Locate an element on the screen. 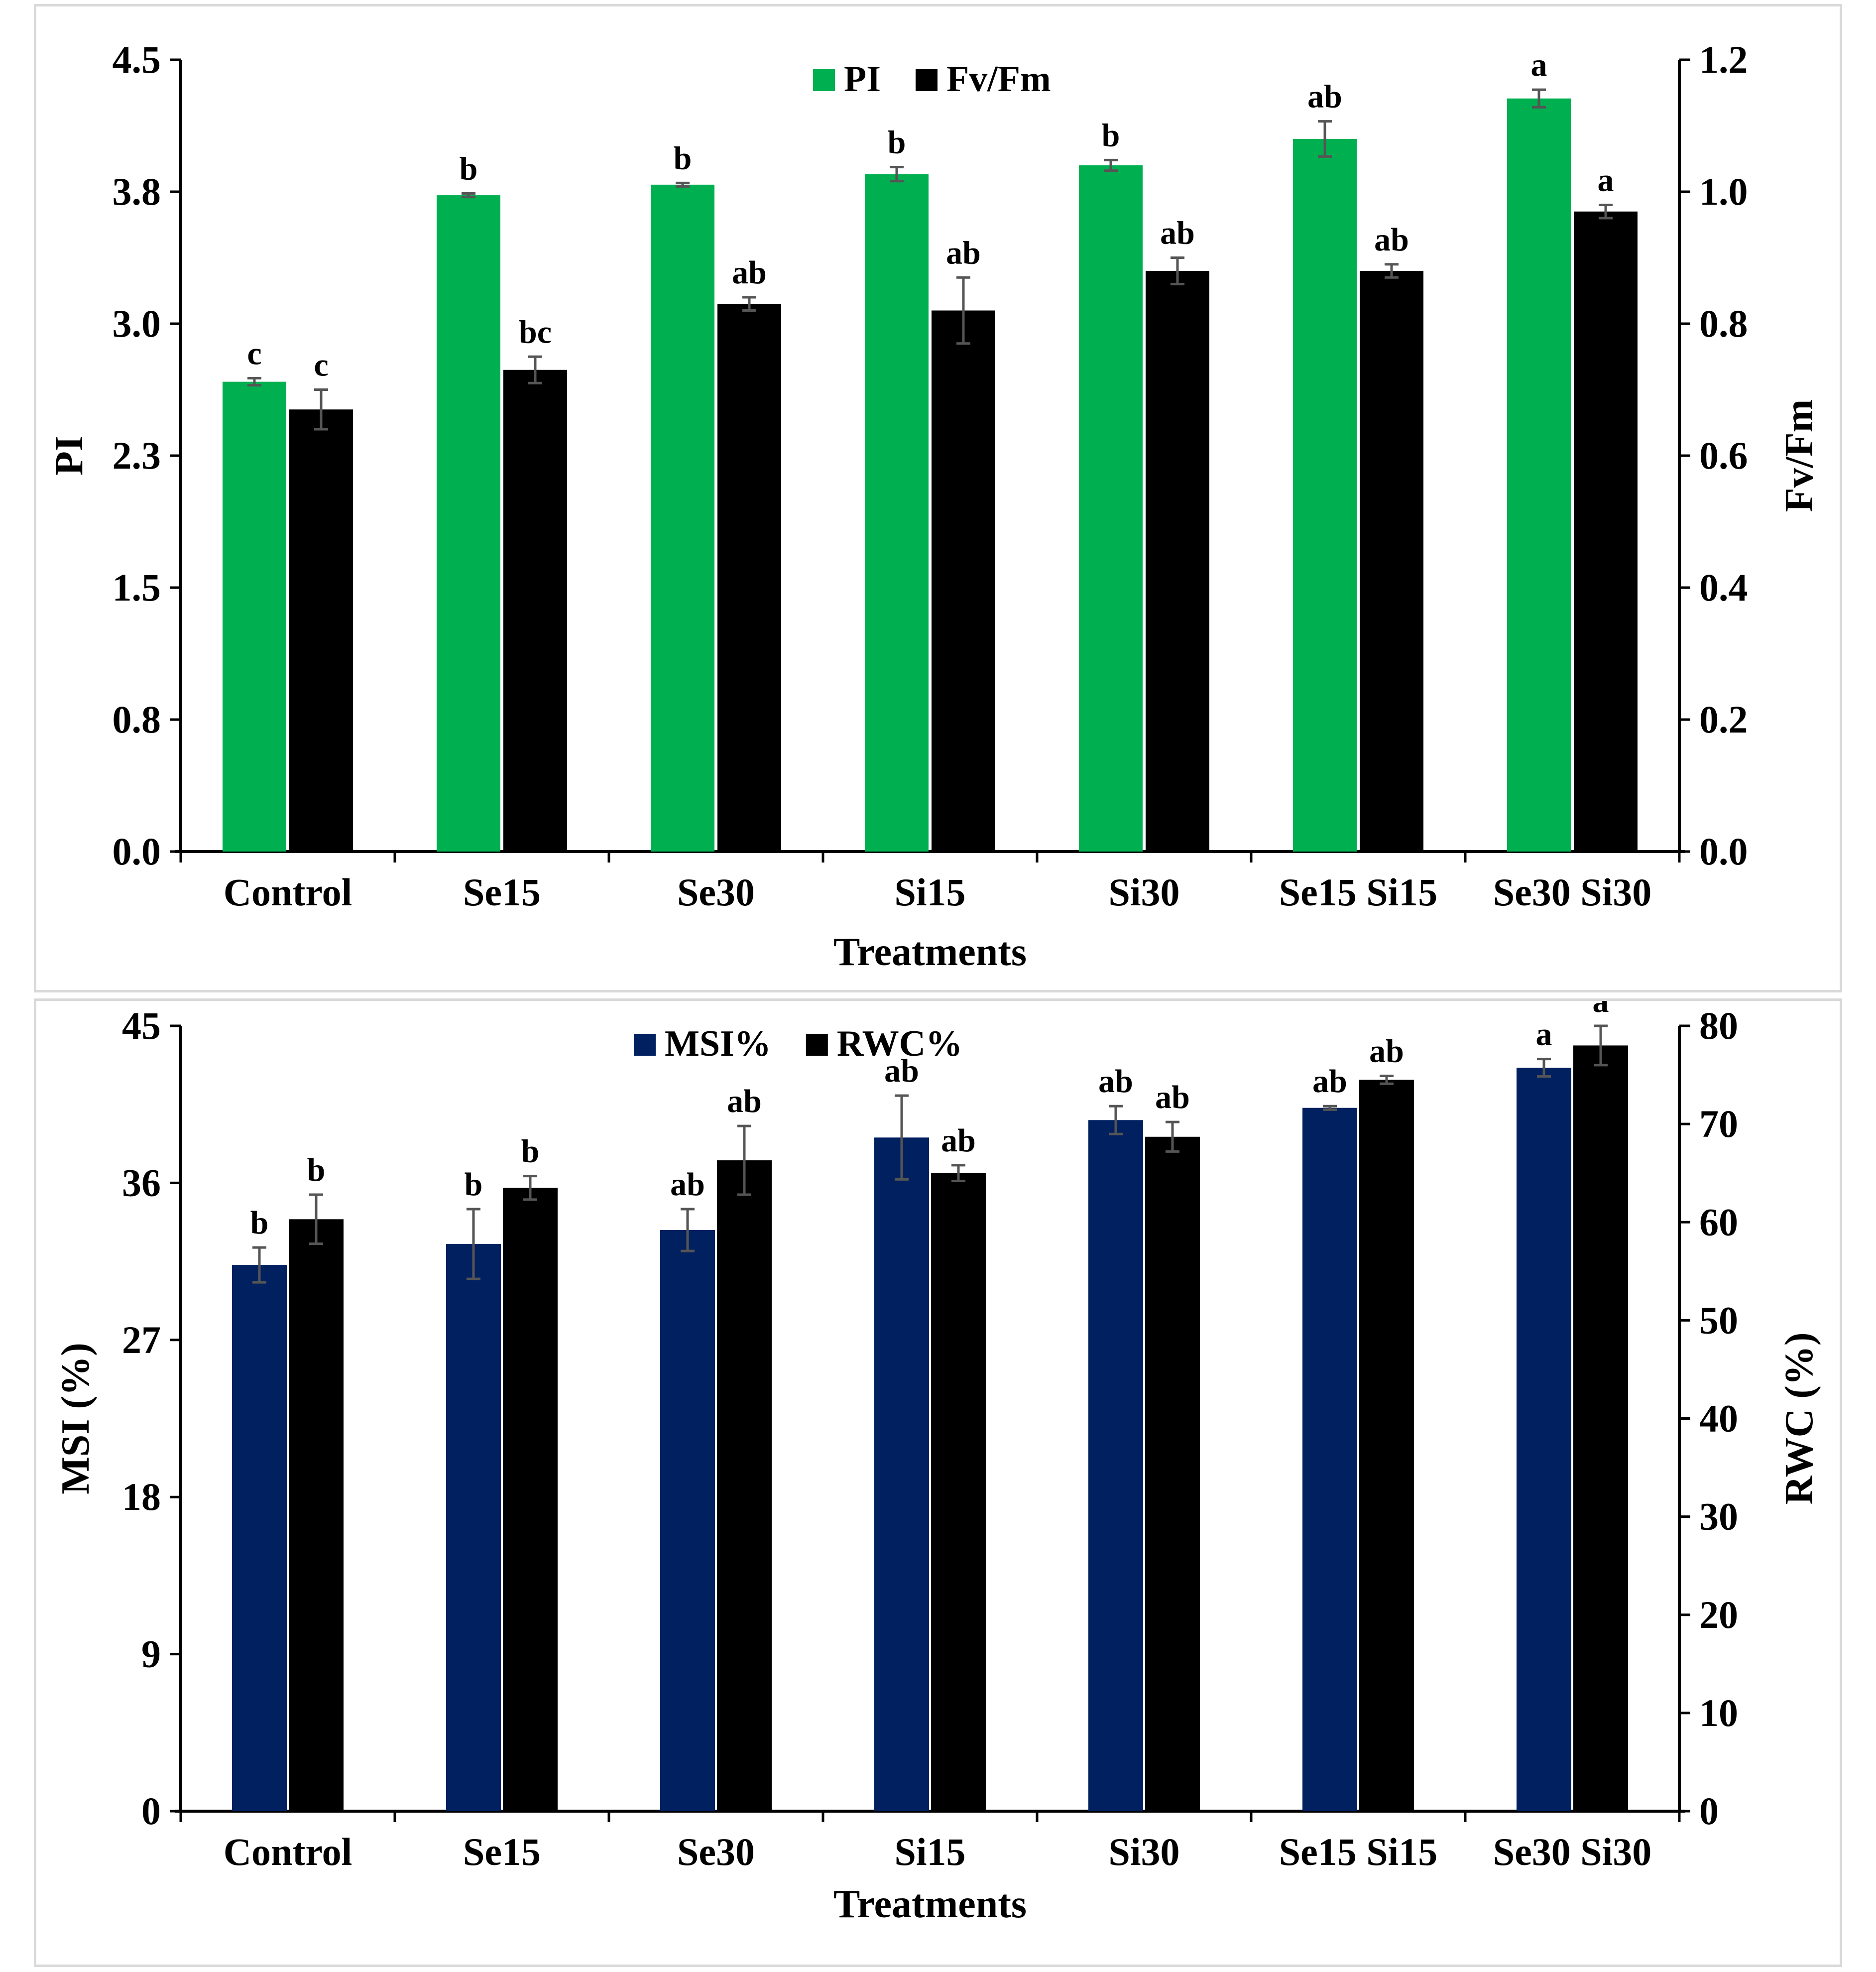 The height and width of the screenshot is (1972, 1876). pi-chart-category-label: Se15 Si15 is located at coordinates (1359, 892).